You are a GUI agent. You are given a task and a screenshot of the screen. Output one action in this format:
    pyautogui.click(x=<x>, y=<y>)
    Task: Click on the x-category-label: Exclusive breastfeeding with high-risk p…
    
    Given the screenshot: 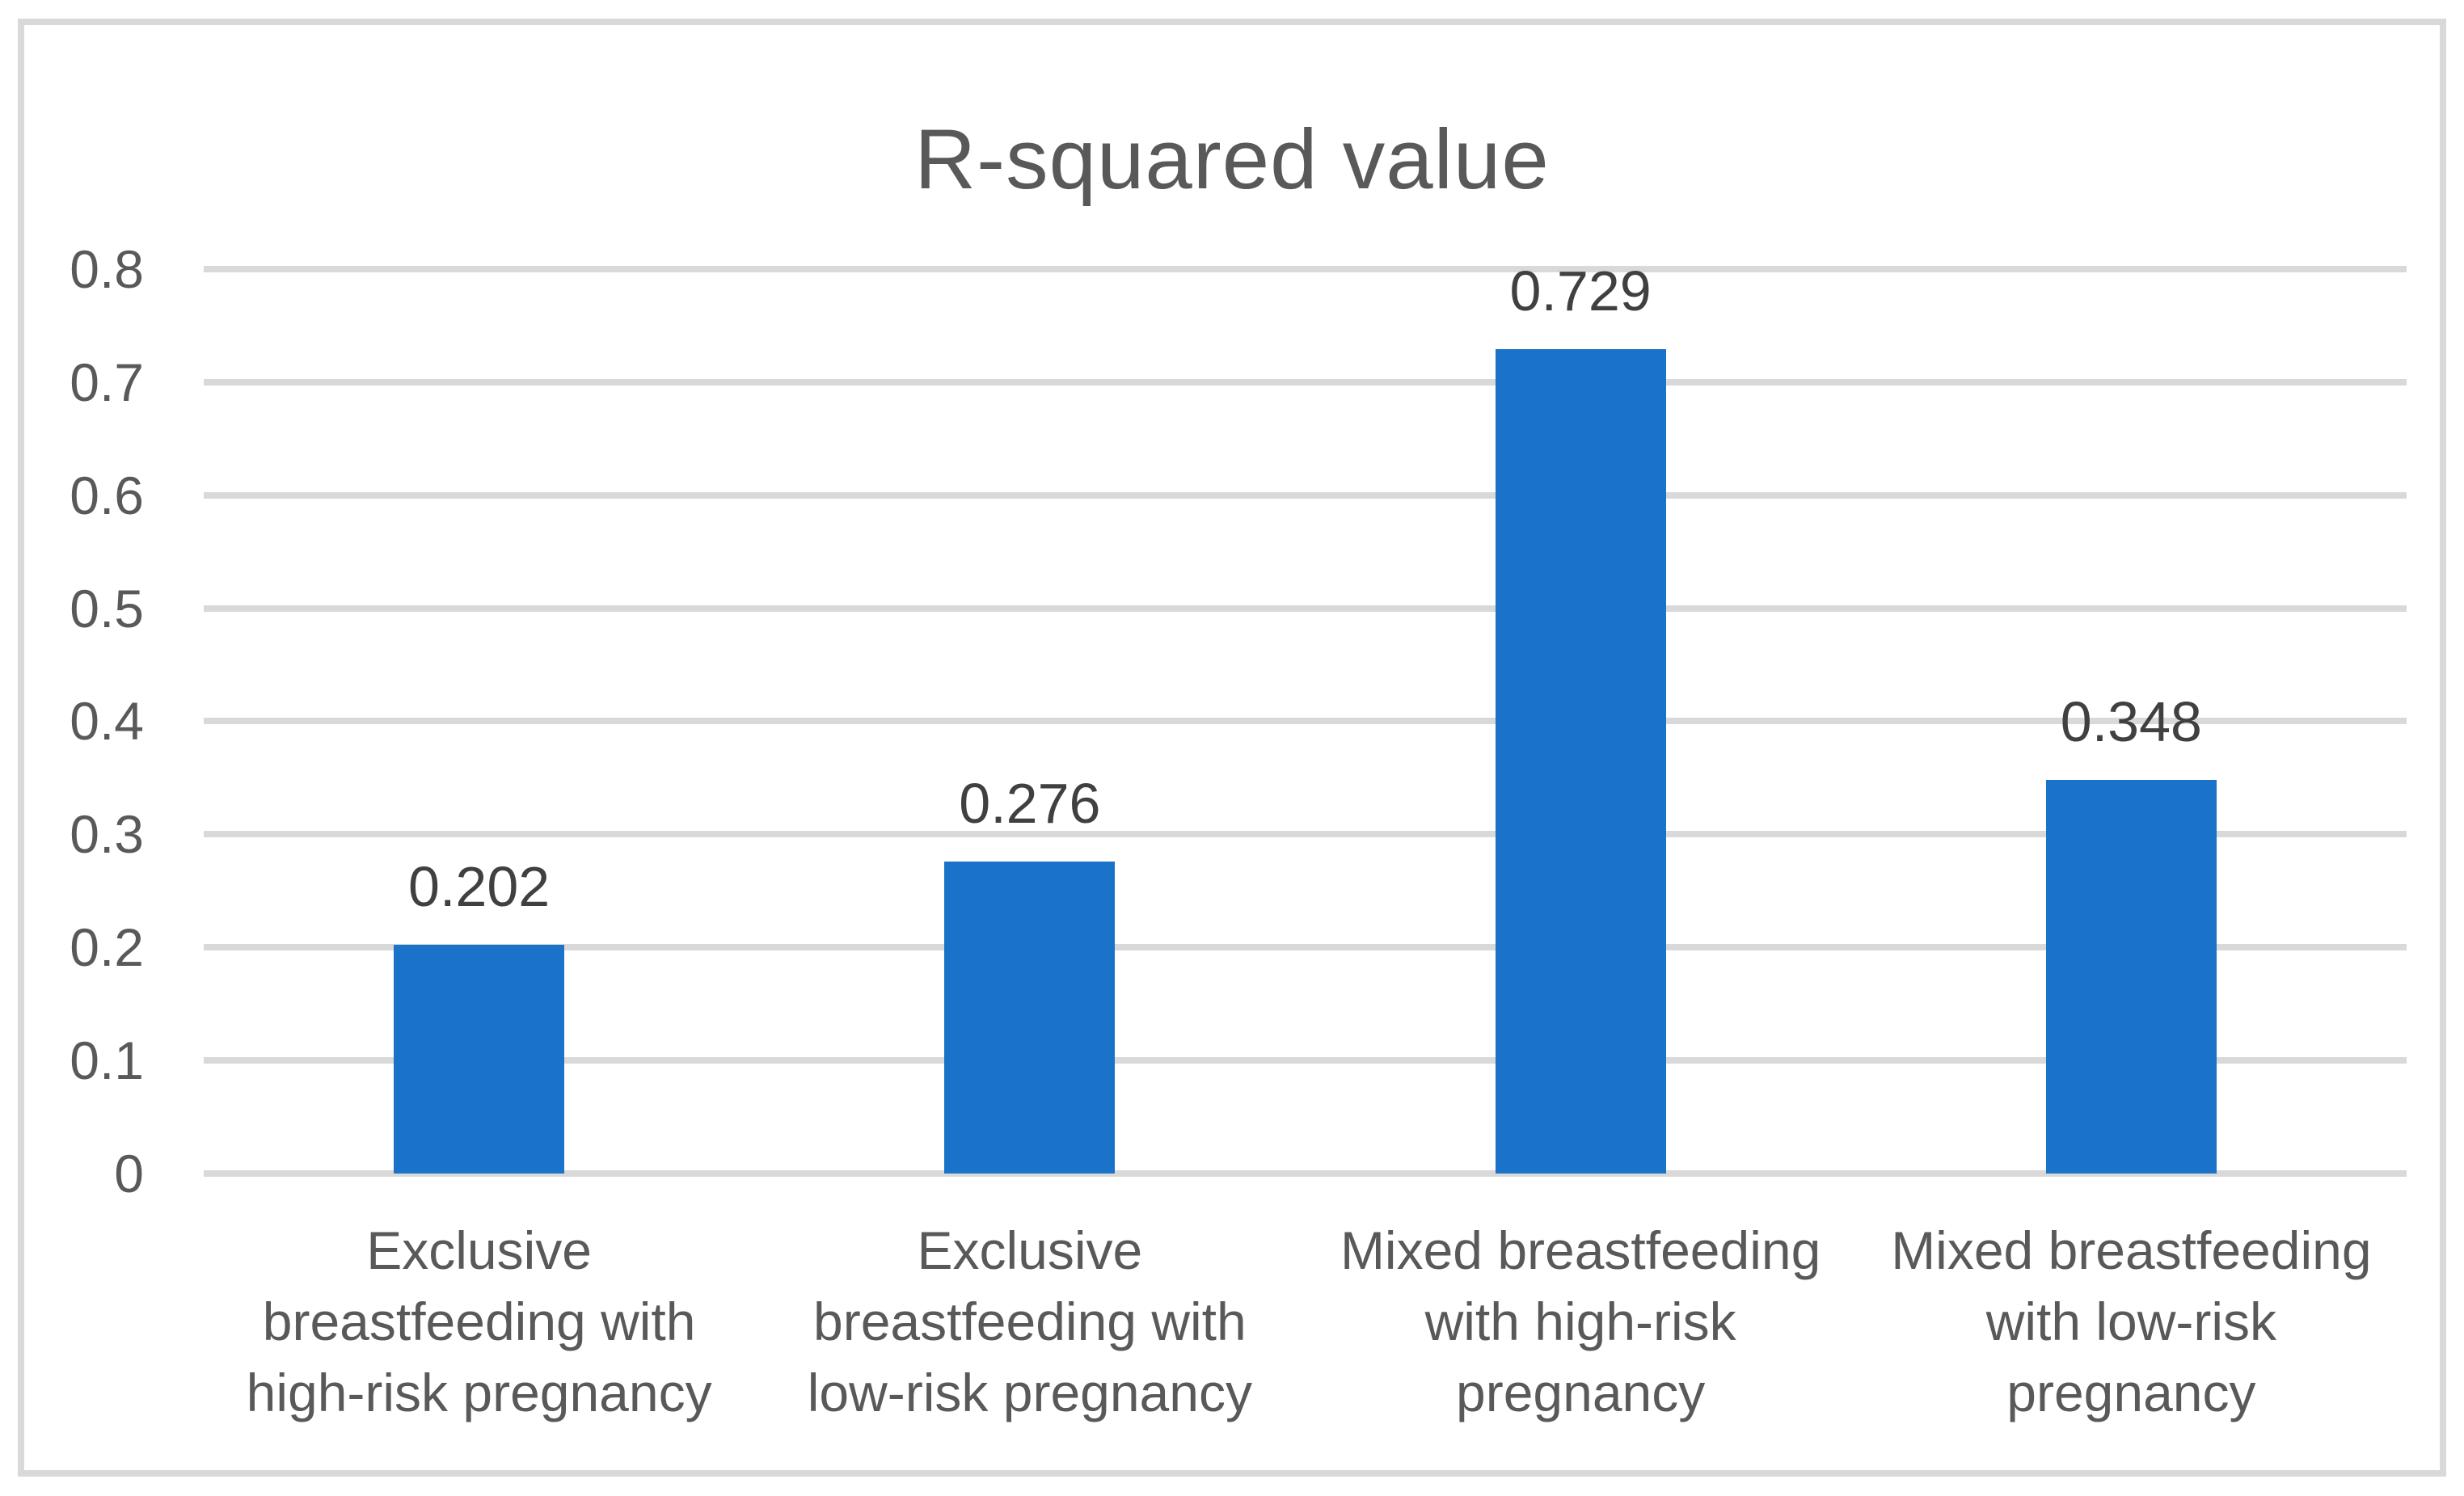 What is the action you would take?
    pyautogui.click(x=479, y=1321)
    